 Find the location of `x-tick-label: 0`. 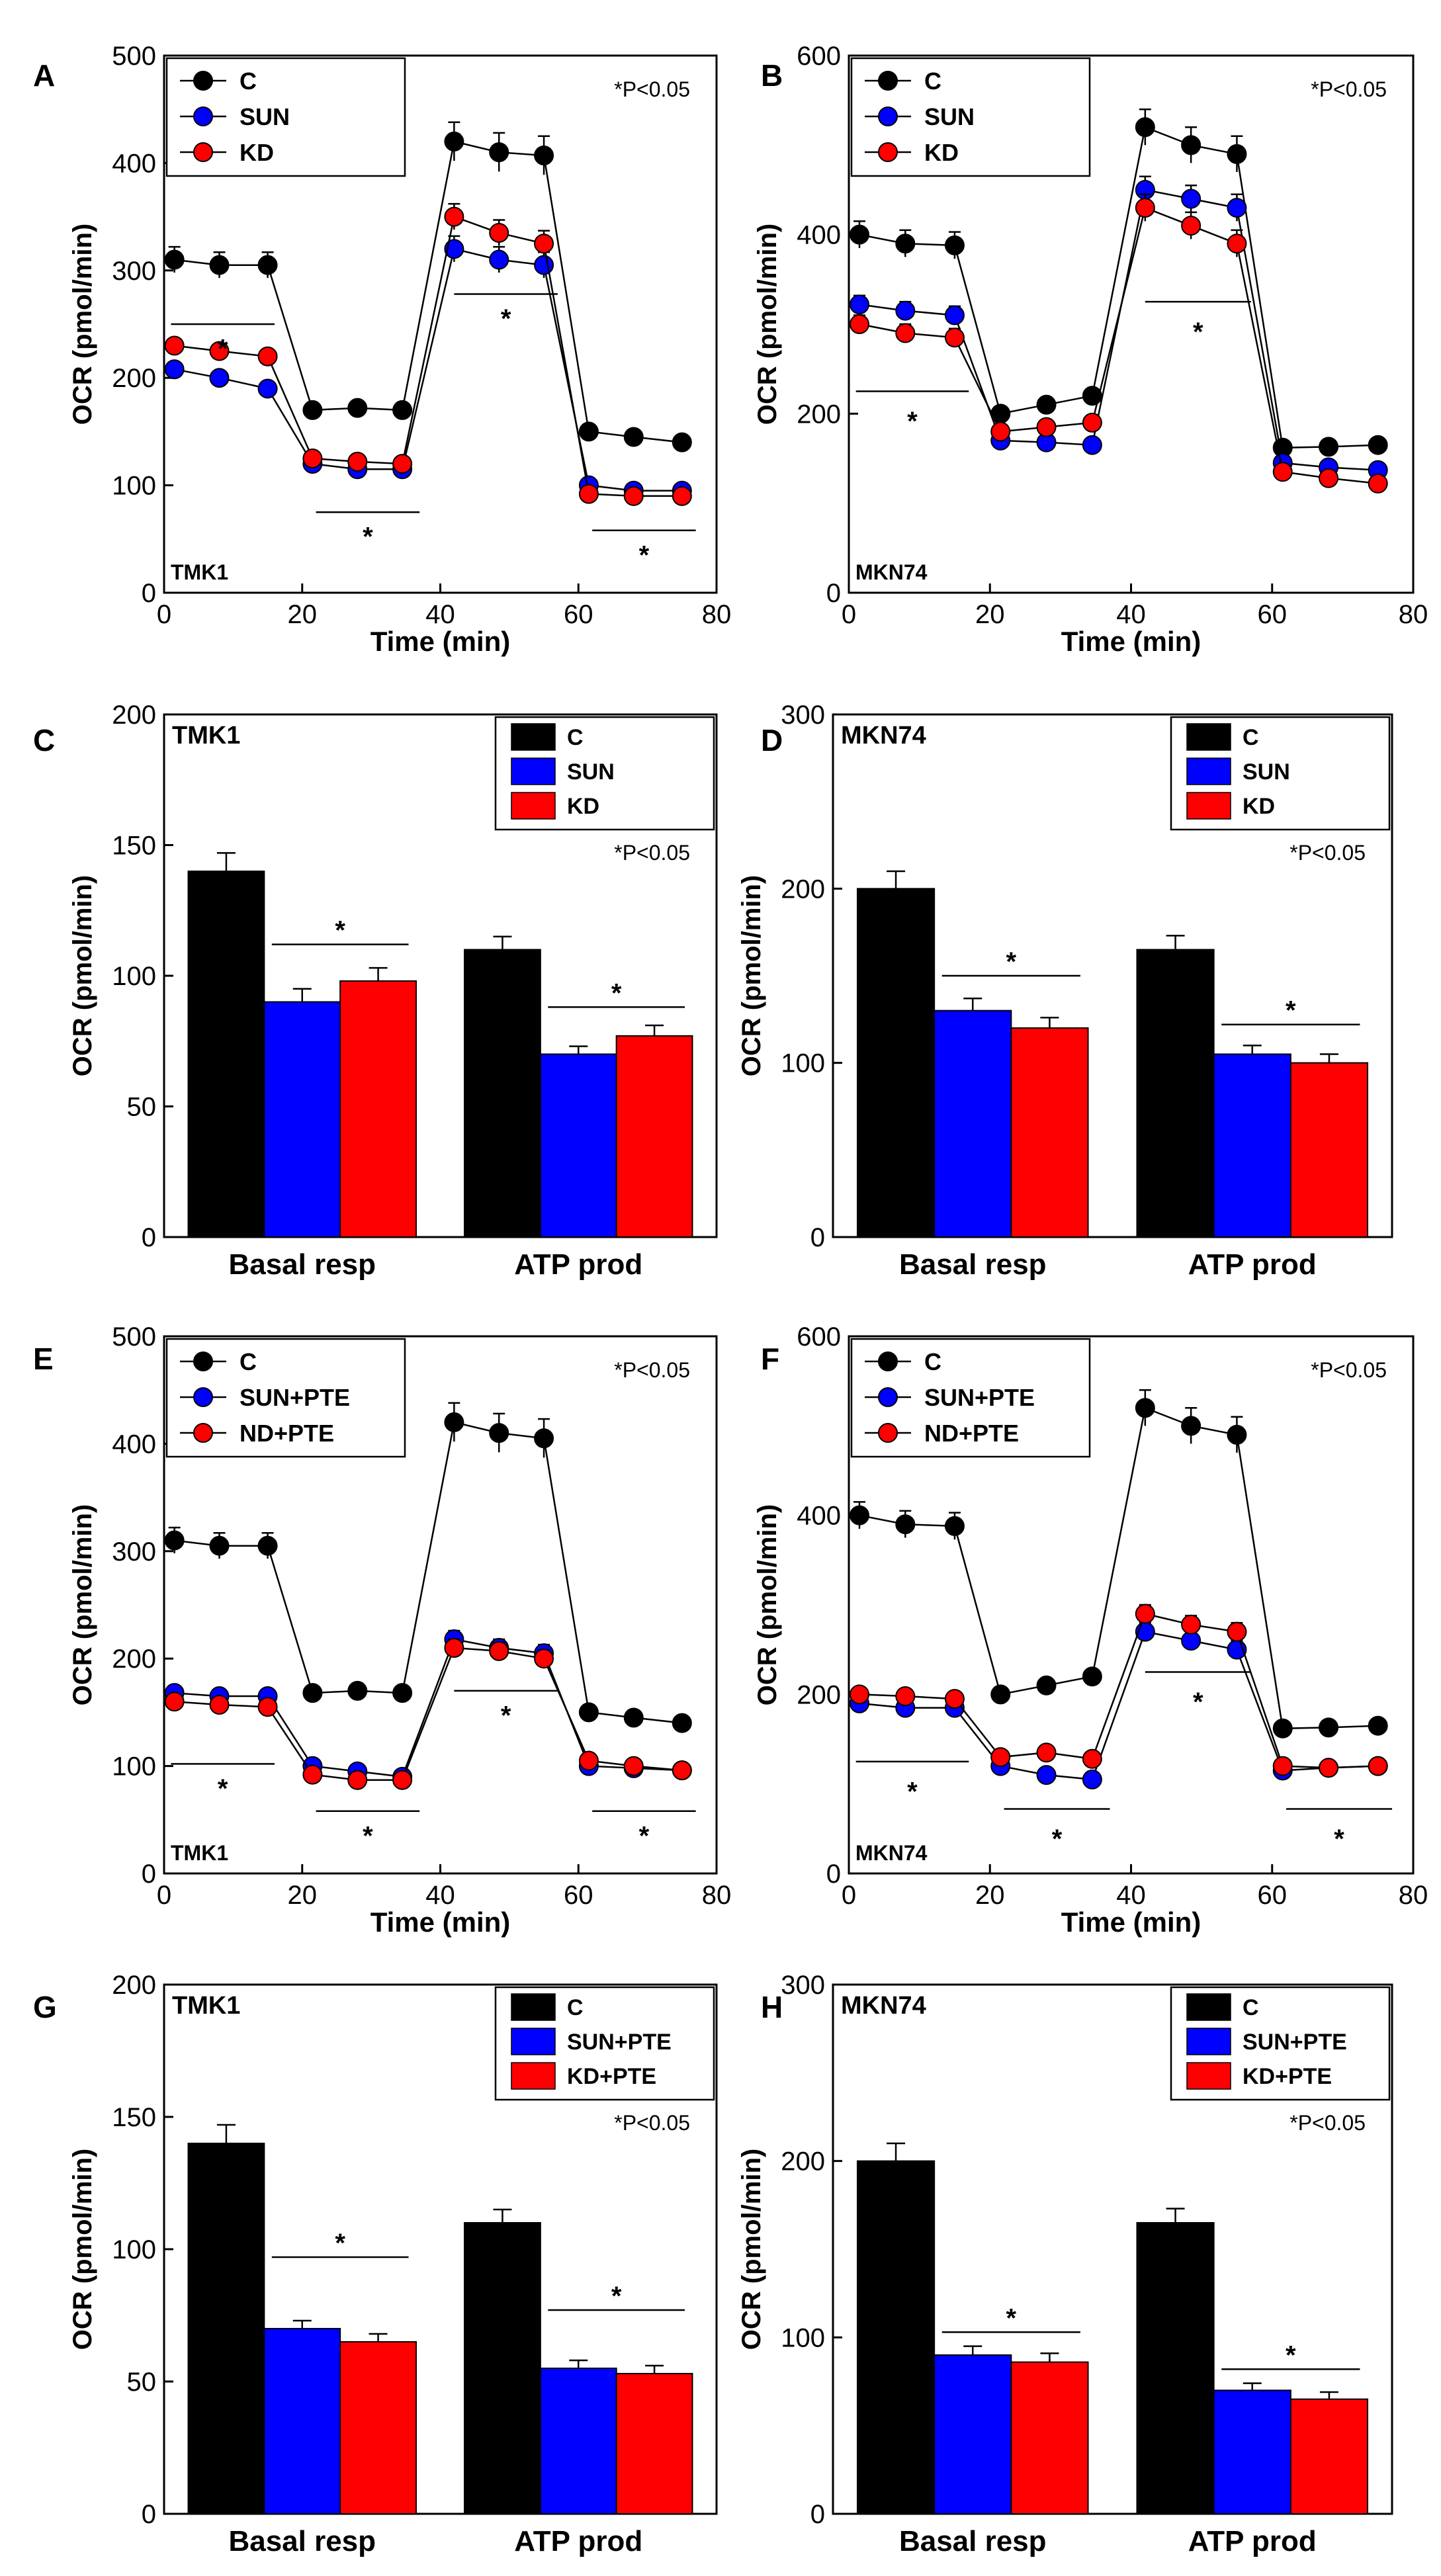

x-tick-label: 0 is located at coordinates (849, 614).